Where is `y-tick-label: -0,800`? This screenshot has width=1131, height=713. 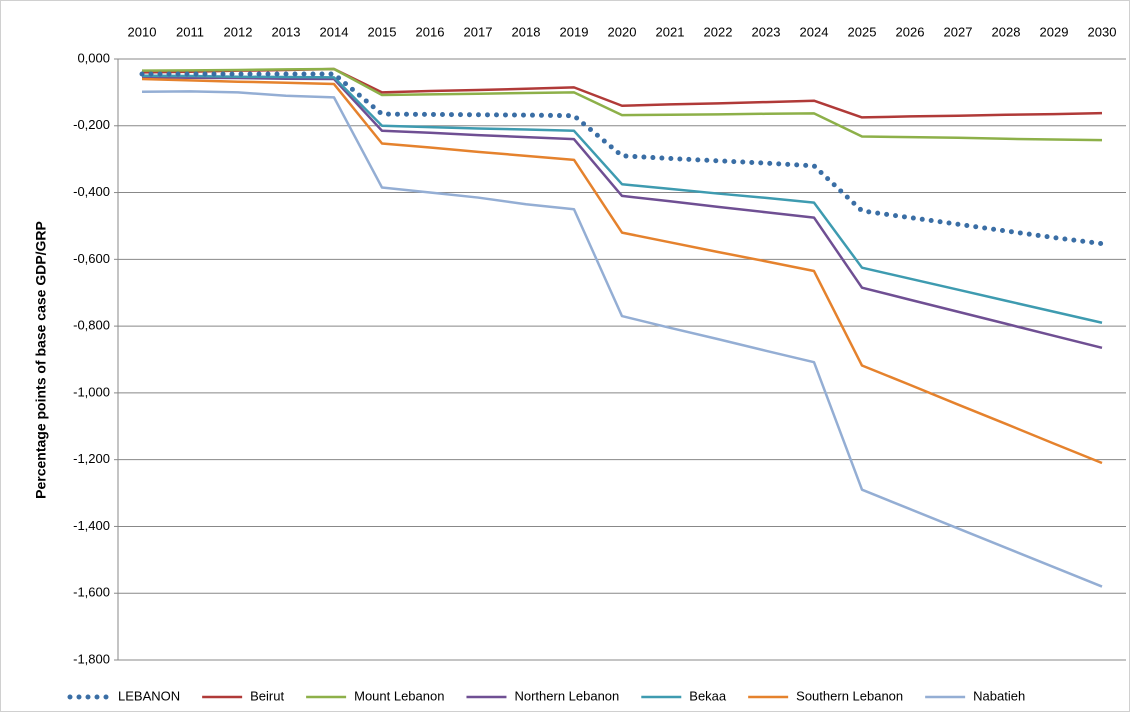 y-tick-label: -0,800 is located at coordinates (91, 325).